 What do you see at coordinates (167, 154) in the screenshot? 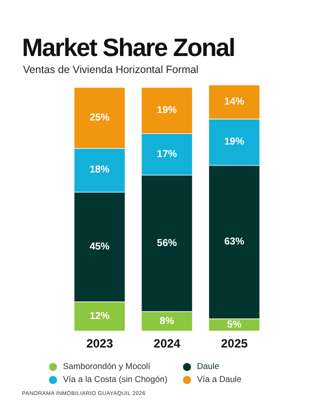
I see `data-label: 17%` at bounding box center [167, 154].